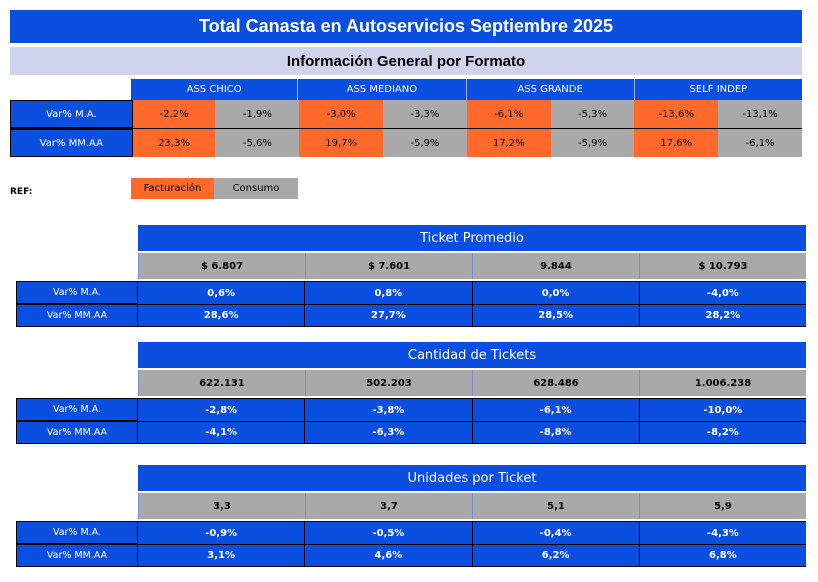  Describe the element at coordinates (172, 188) in the screenshot. I see `legend-facturacion: Facturación` at that location.